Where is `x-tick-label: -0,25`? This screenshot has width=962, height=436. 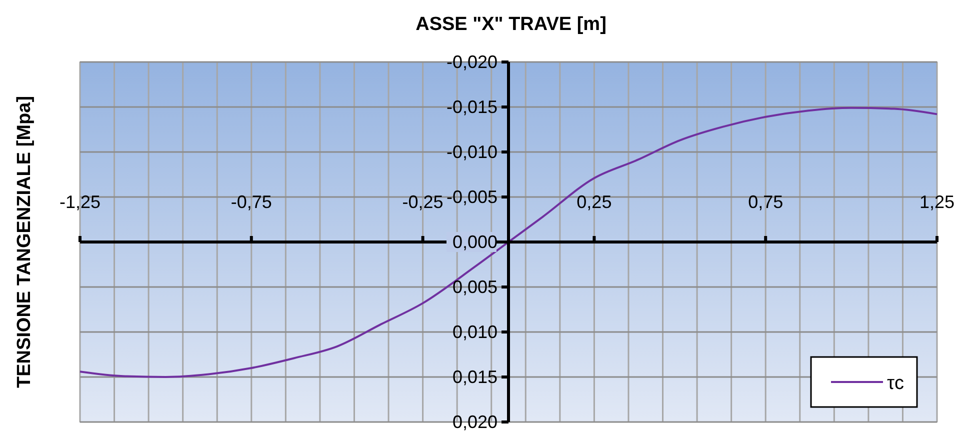
x-tick-label: -0,25 is located at coordinates (423, 202).